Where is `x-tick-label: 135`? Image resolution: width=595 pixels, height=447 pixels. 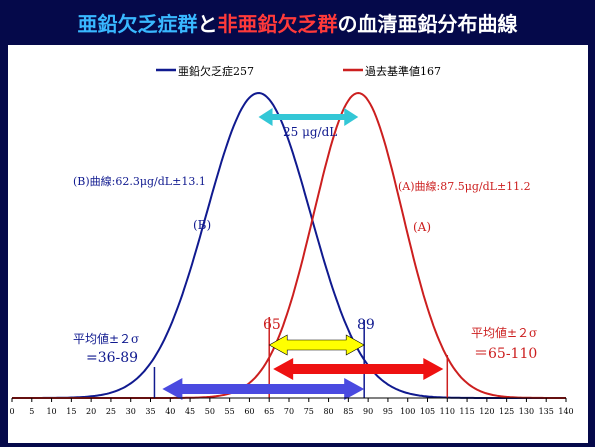
x-tick-label: 135 is located at coordinates (546, 411).